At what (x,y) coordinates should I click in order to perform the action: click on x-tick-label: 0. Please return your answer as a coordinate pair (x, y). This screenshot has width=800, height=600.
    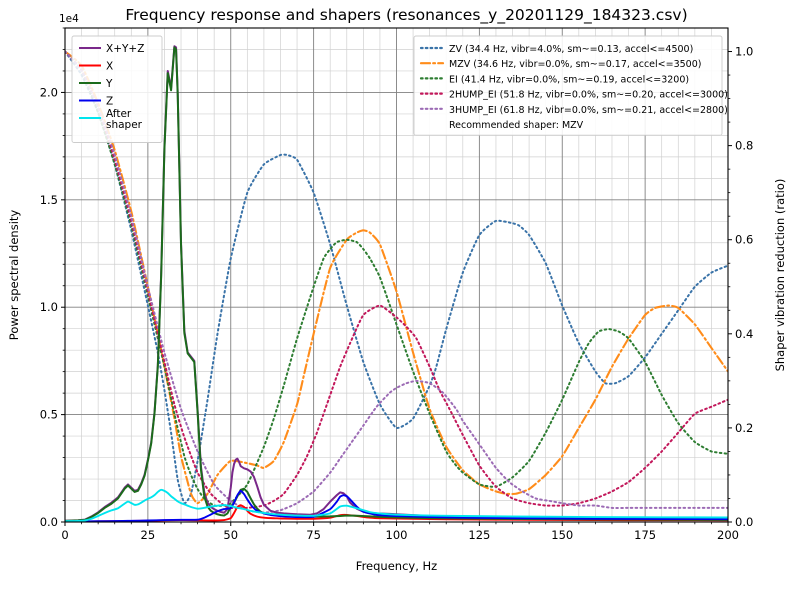
    Looking at the image, I should click on (64, 535).